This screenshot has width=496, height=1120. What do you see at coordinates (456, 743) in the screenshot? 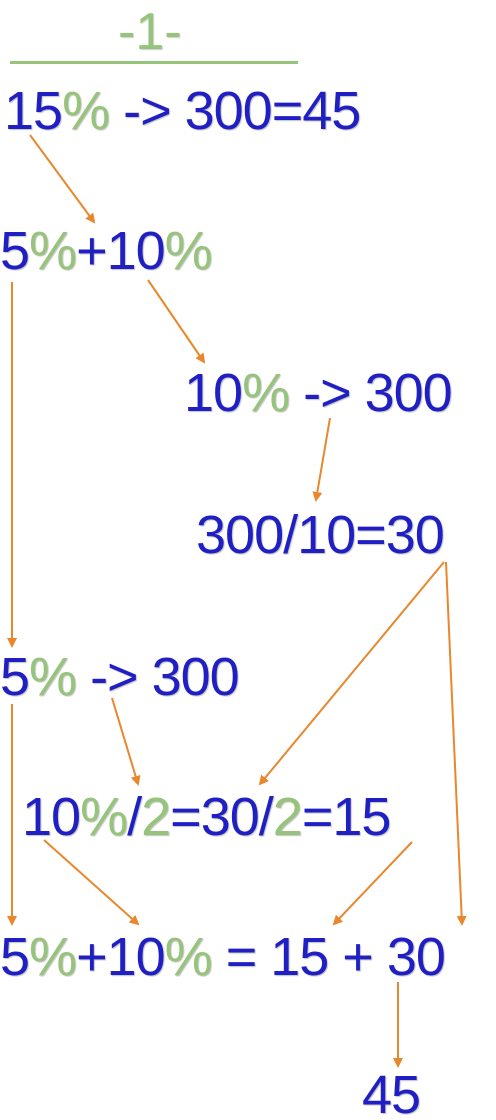
I see `arrow-line4-to-line7` at bounding box center [456, 743].